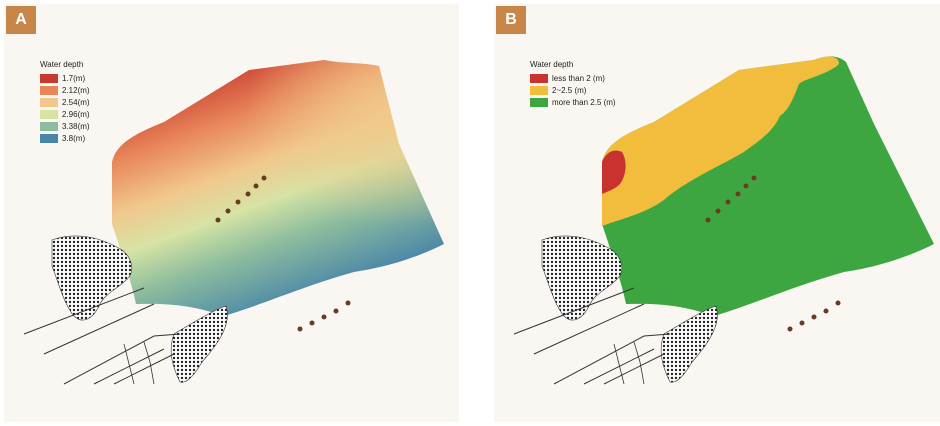 This screenshot has width=940, height=426. I want to click on legend-item: 2.12(m), so click(65, 90).